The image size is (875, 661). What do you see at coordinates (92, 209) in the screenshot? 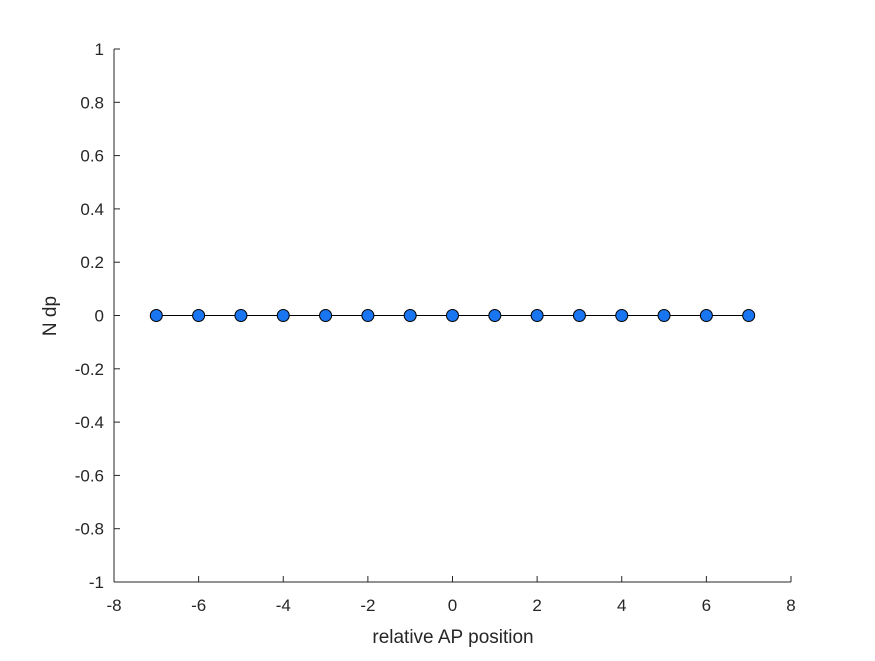
I see `y-tick-label: 0.4` at bounding box center [92, 209].